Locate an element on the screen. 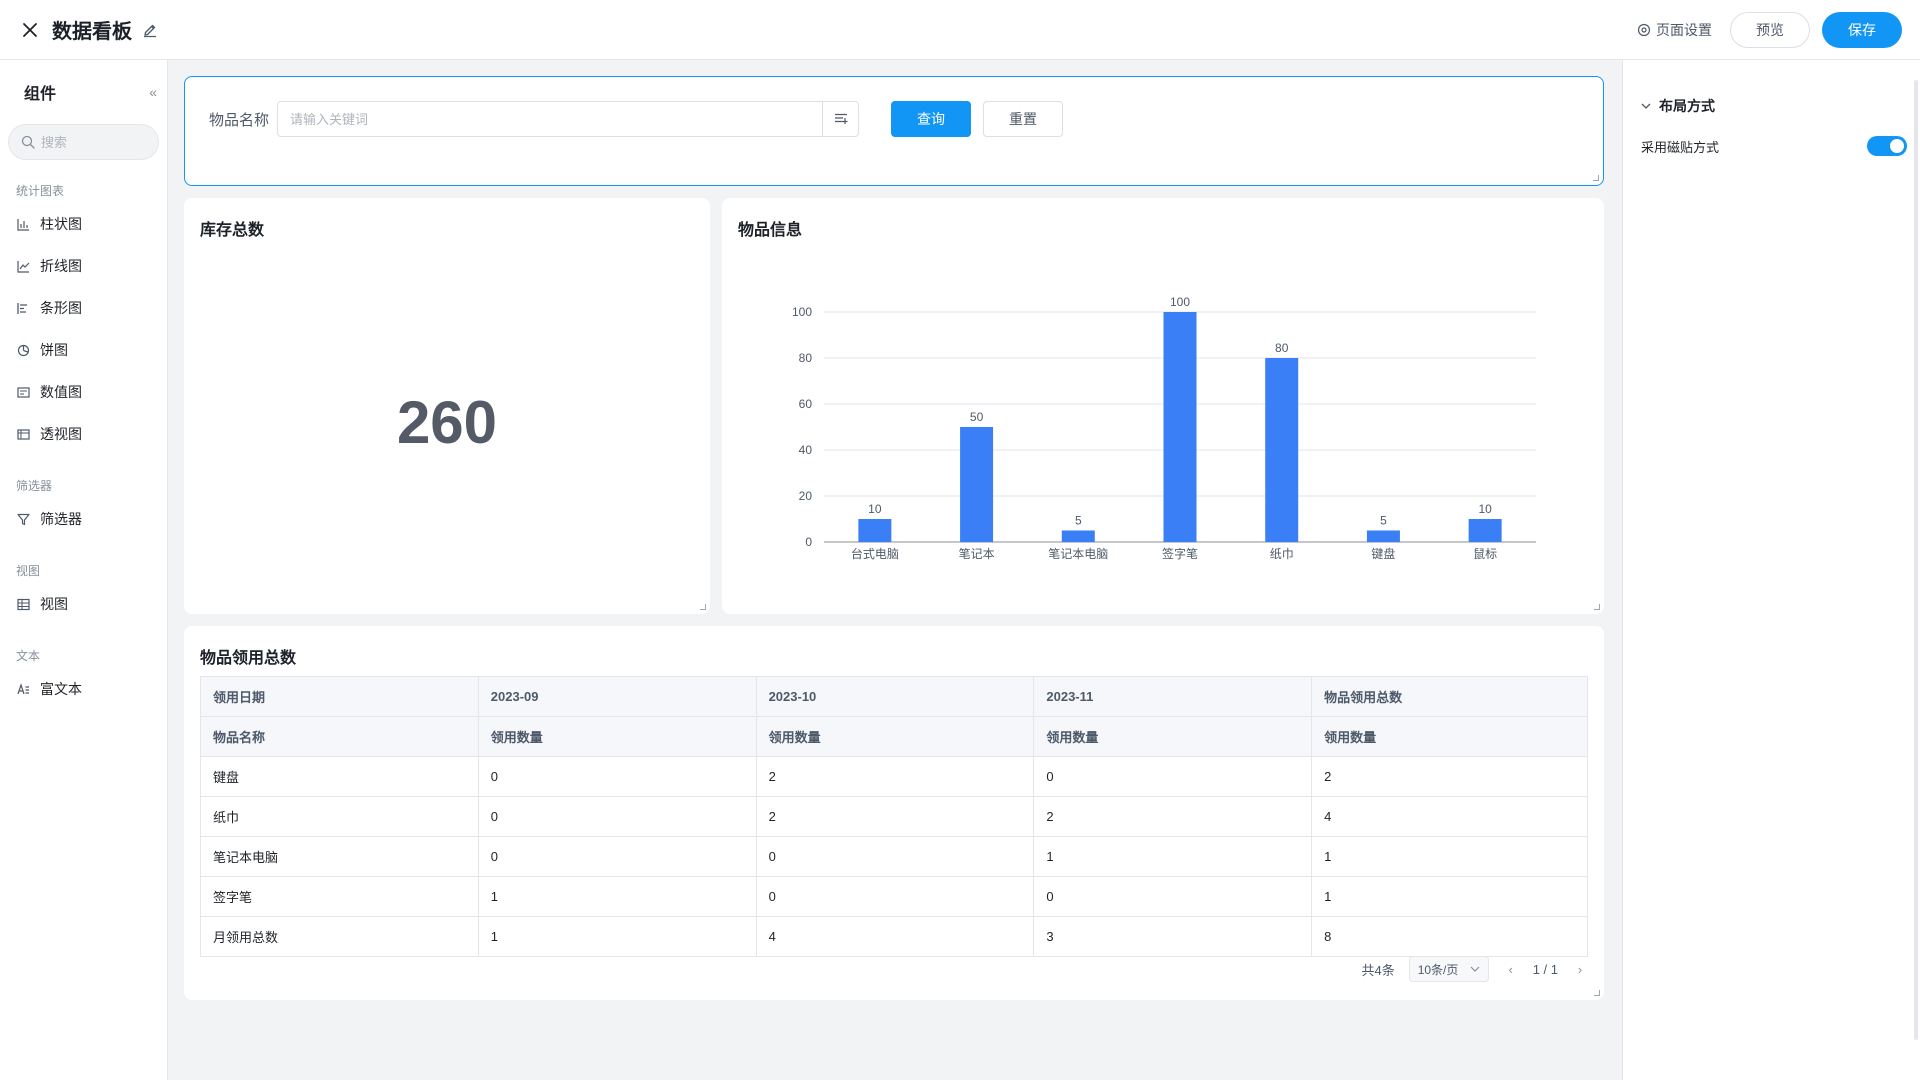  collapse-sidebar-icon: « is located at coordinates (153, 92).